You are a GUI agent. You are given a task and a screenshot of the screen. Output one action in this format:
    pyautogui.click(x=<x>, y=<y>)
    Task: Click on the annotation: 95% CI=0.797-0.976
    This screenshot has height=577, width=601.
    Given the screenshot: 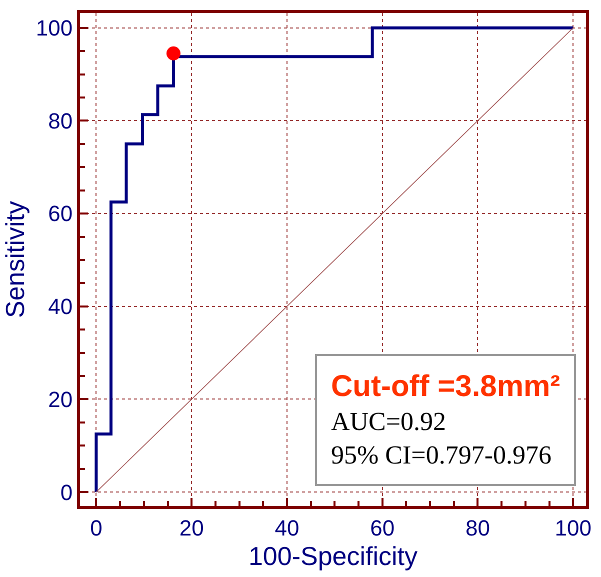 What is the action you would take?
    pyautogui.click(x=441, y=455)
    